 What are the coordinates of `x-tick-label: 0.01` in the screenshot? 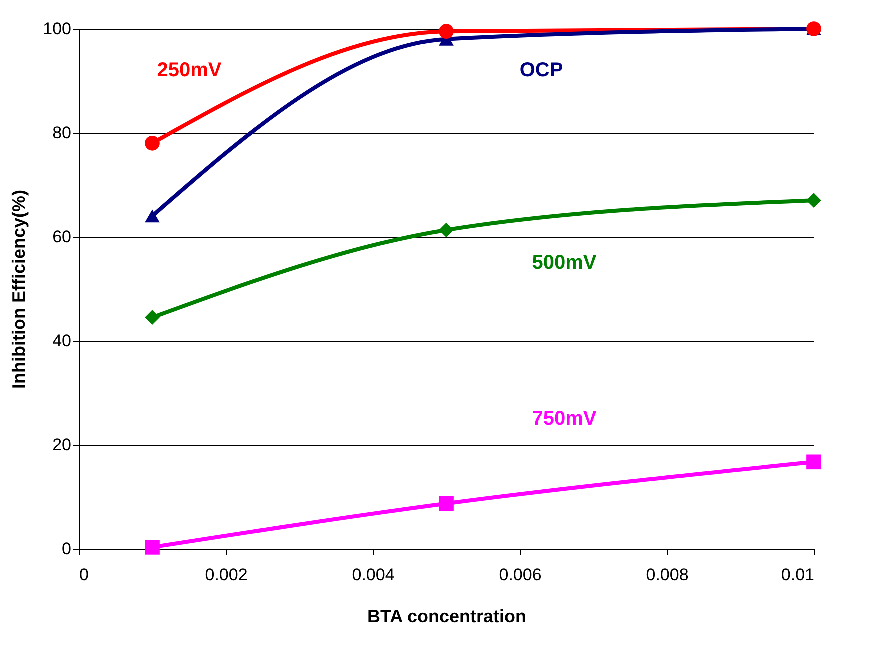 It's located at (797, 575).